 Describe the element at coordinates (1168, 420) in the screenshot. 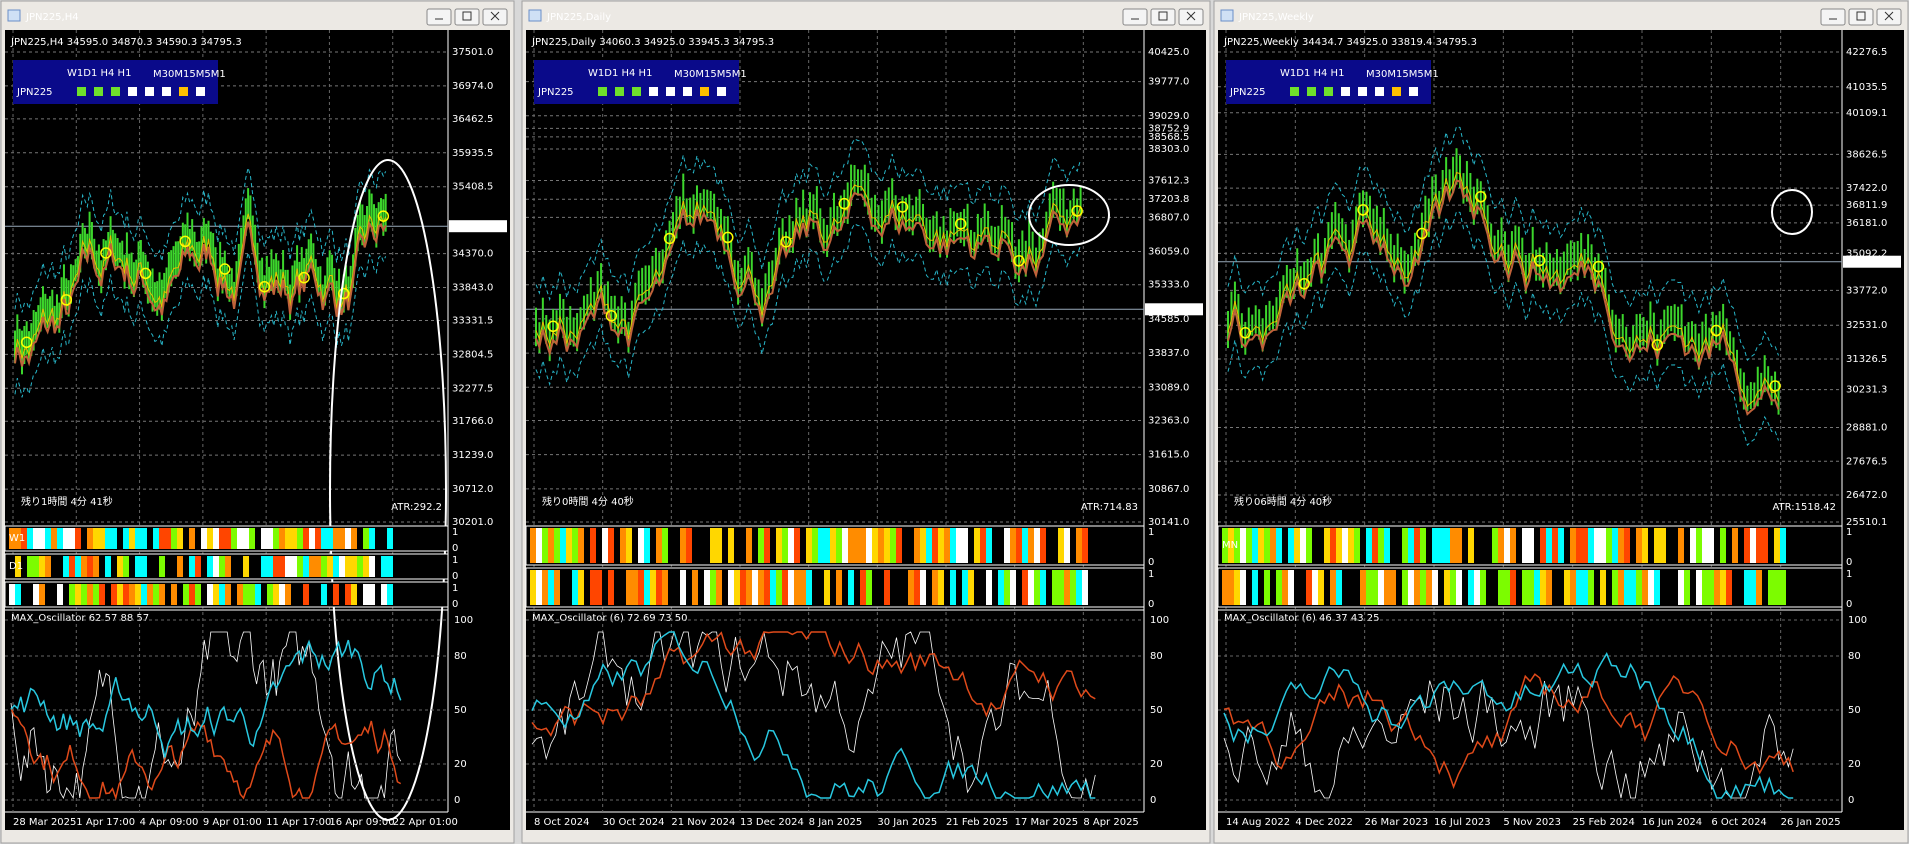

I see `price-label: 32363.0` at that location.